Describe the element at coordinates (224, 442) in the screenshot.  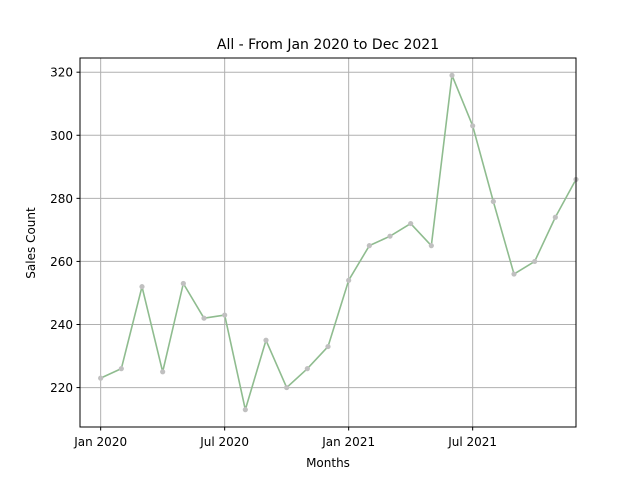
I see `x-tick-label: Jul 2020` at that location.